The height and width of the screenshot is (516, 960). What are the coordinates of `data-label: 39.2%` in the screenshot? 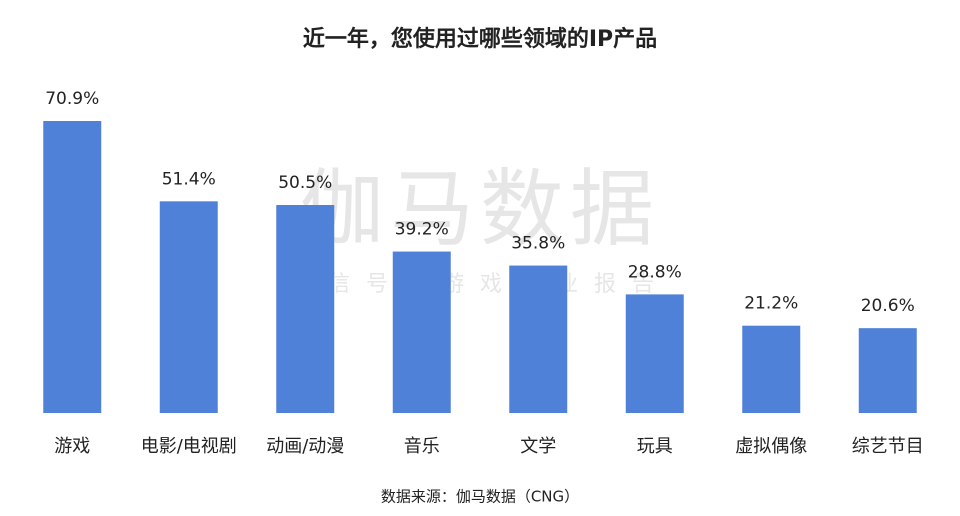 It's located at (422, 230).